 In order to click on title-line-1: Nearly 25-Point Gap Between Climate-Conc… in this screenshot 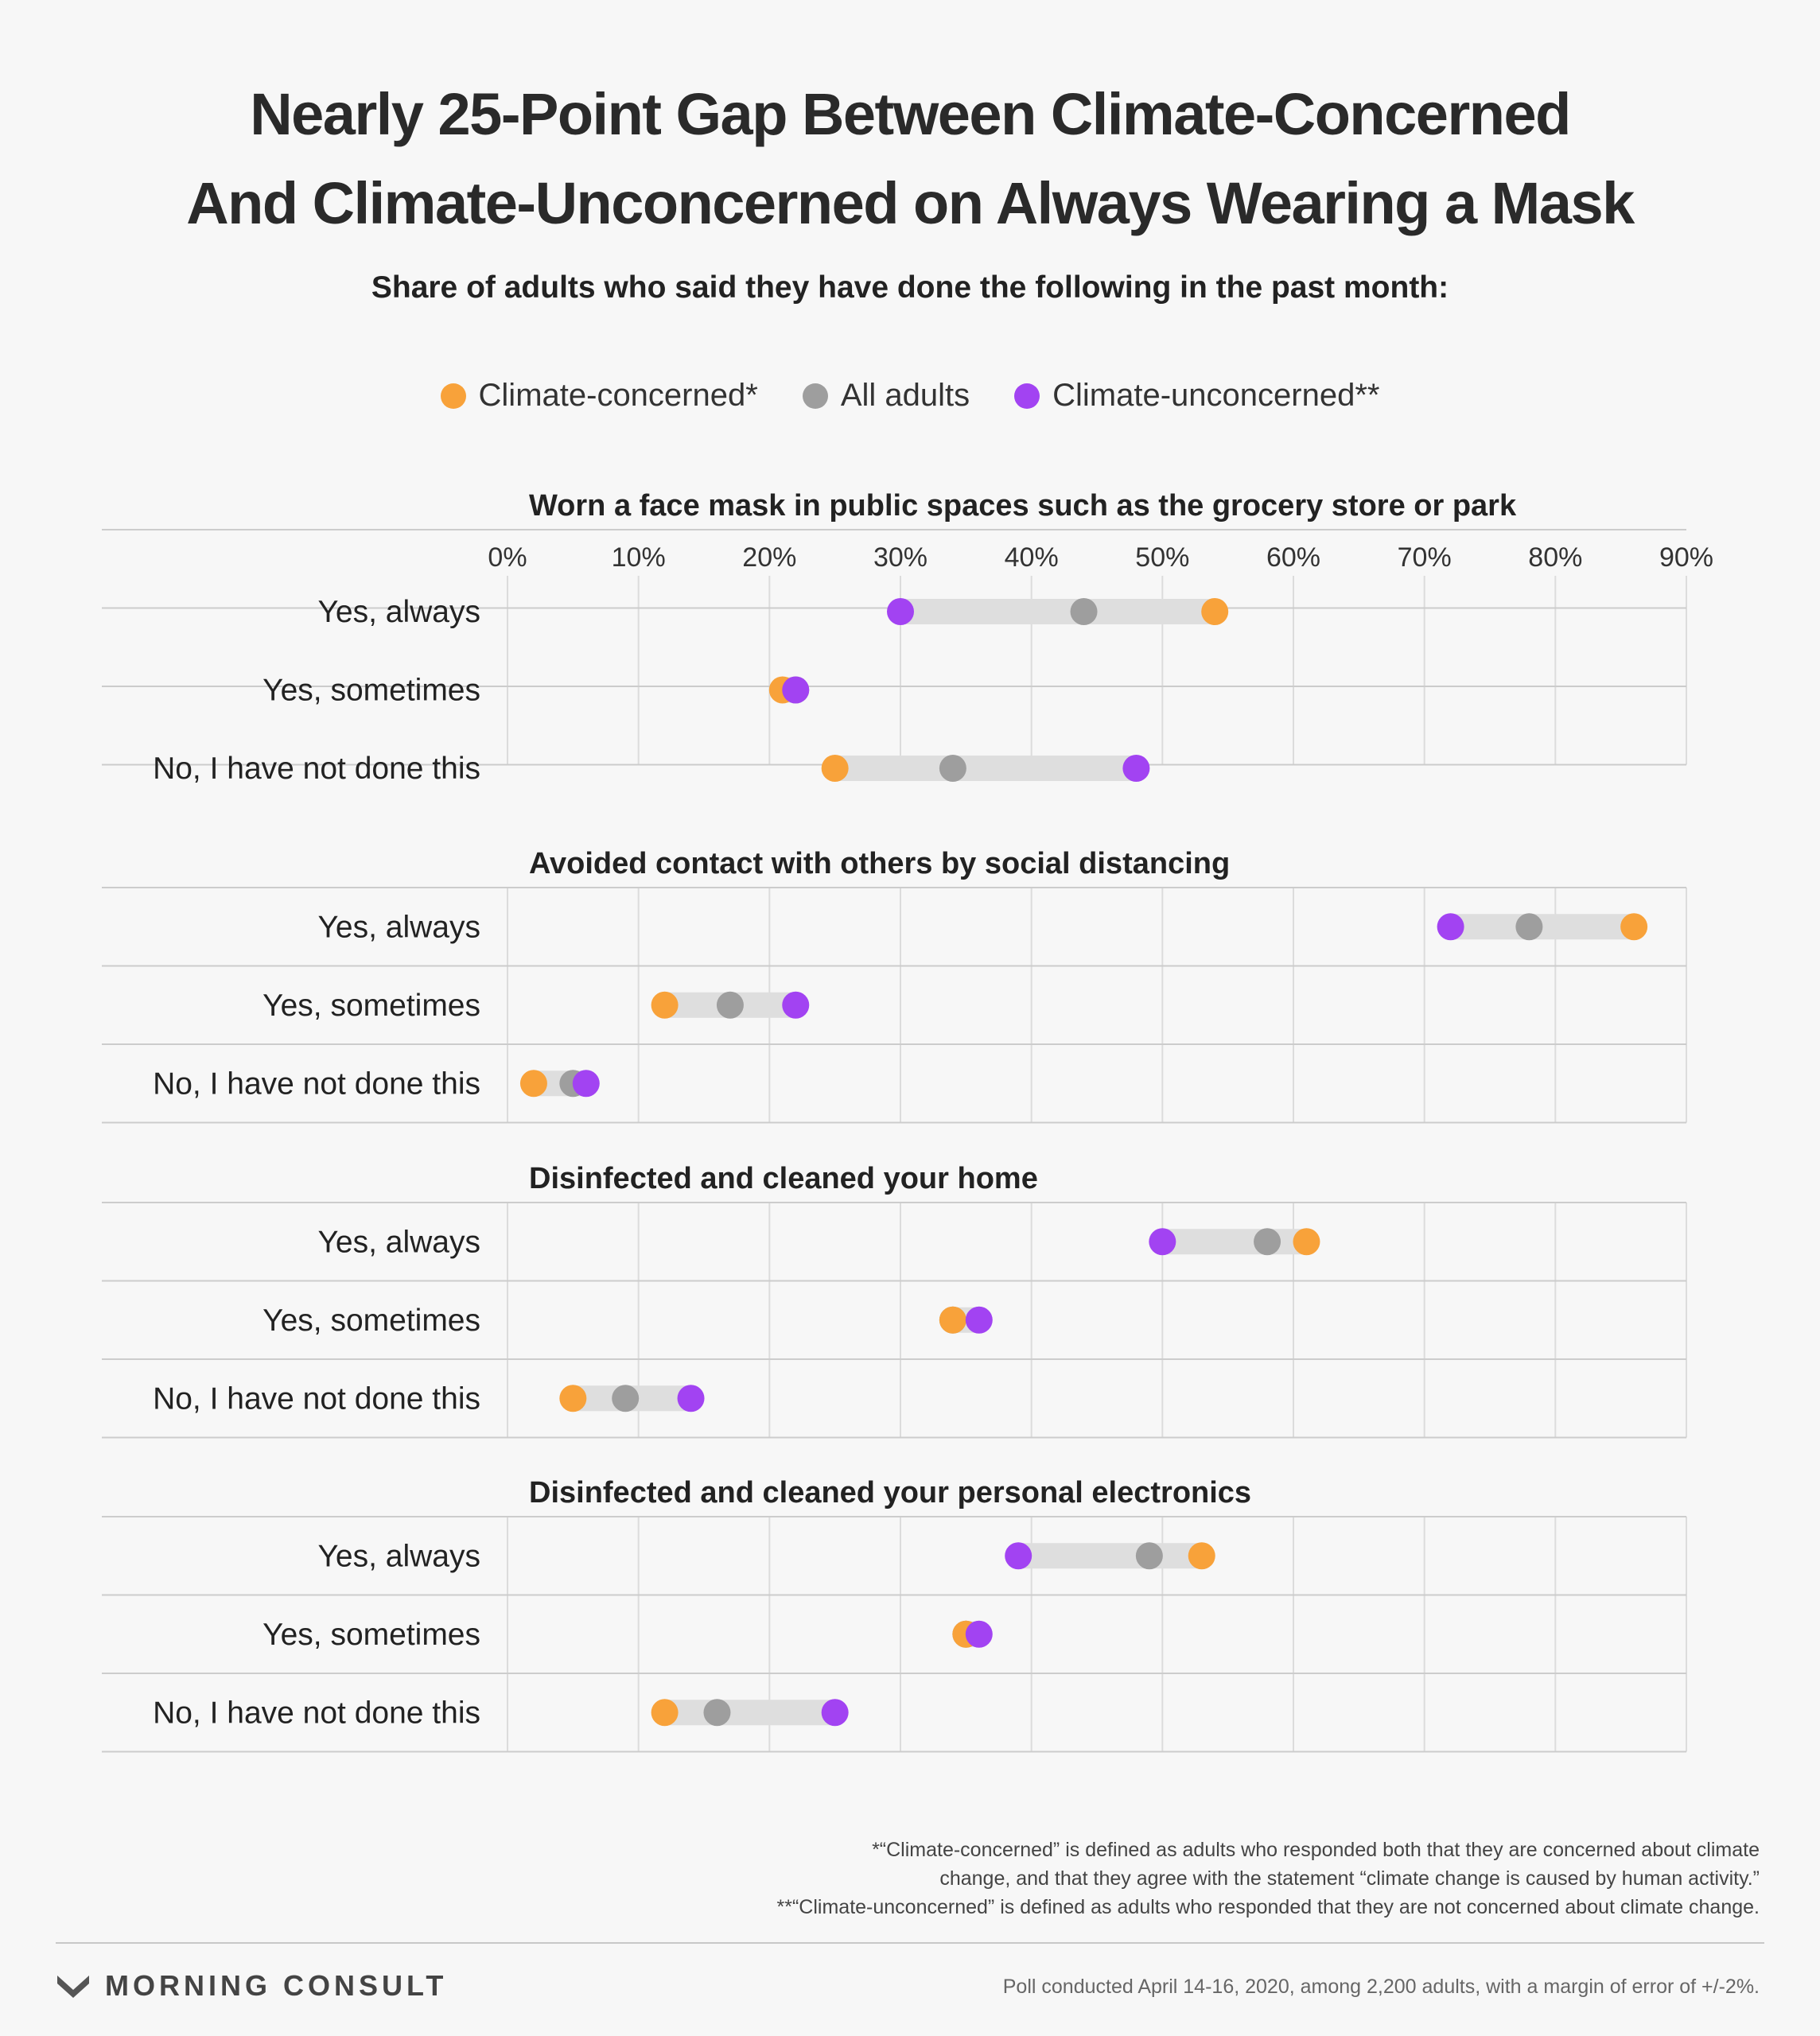, I will do `click(910, 114)`.